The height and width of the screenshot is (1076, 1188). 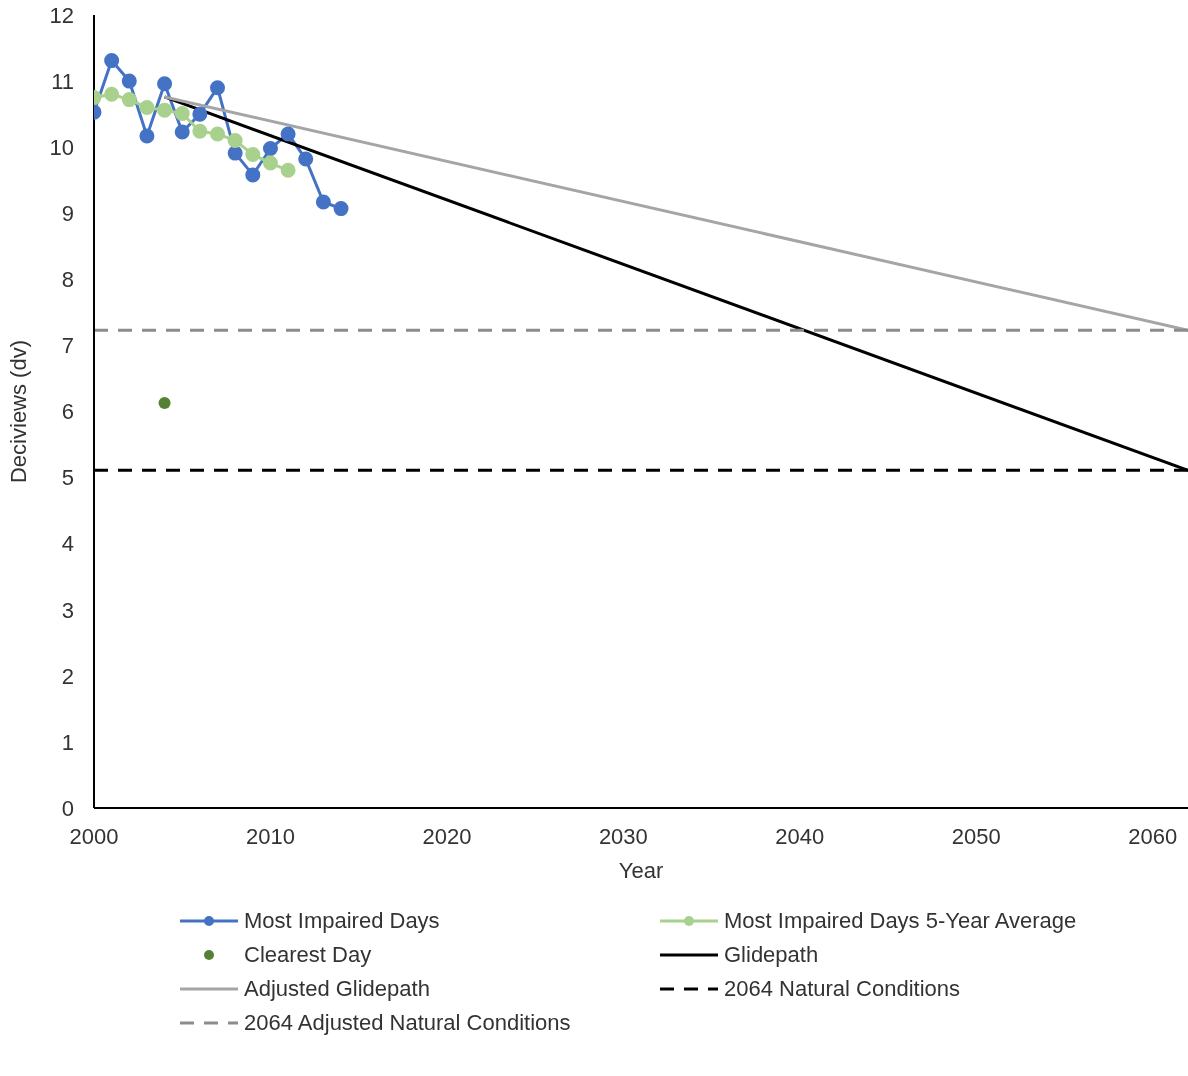 I want to click on legend-label: Most Impaired Days 5-Year Average, so click(x=900, y=921).